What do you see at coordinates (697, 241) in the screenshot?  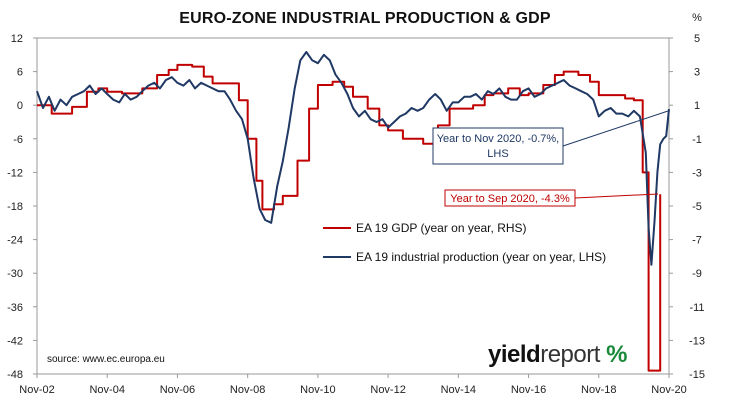 I see `y-right-tick-label: -7` at bounding box center [697, 241].